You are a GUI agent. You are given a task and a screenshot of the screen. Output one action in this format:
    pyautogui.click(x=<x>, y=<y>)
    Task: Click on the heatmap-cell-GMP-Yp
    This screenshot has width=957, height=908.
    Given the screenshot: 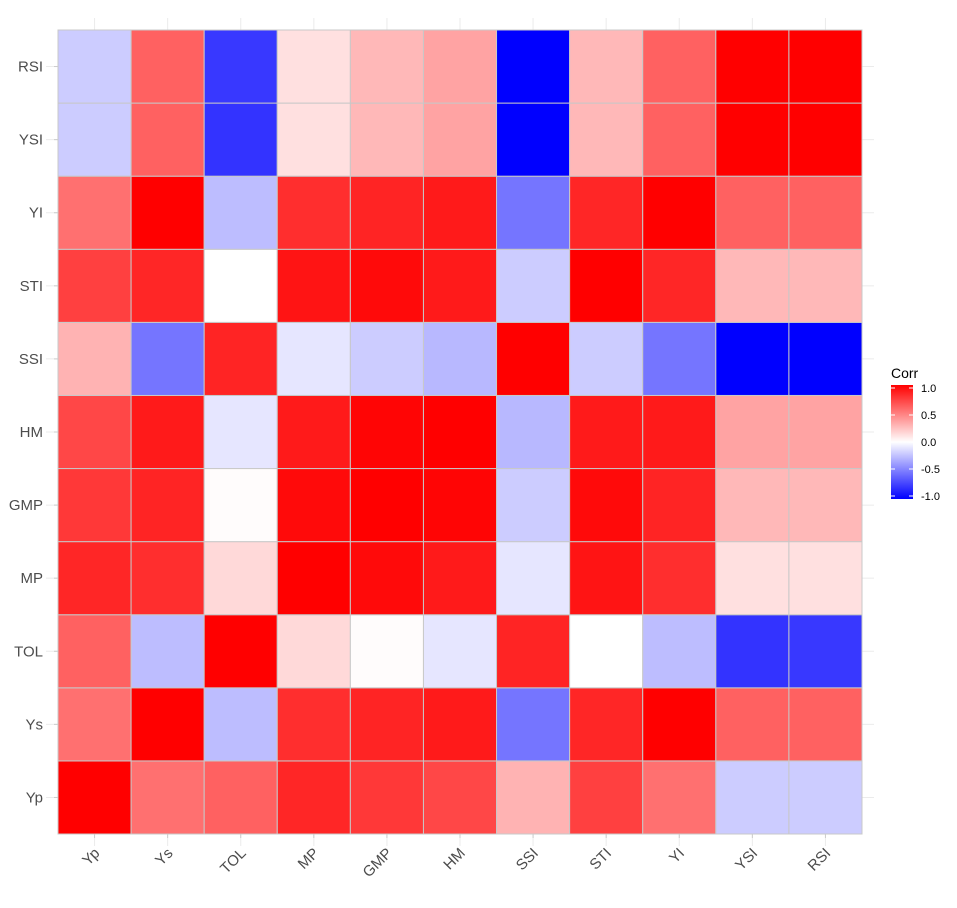 What is the action you would take?
    pyautogui.click(x=386, y=797)
    